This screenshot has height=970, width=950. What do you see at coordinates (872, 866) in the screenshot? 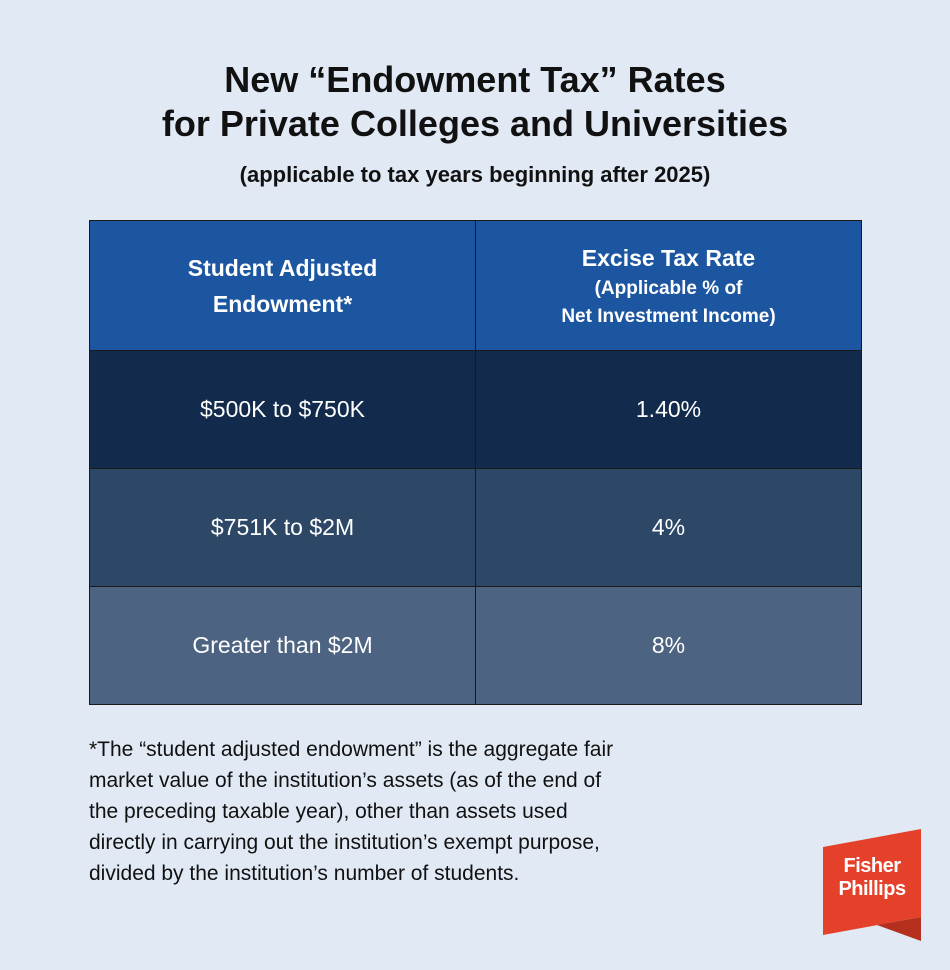
I see `logo-line-1: Fisher` at bounding box center [872, 866].